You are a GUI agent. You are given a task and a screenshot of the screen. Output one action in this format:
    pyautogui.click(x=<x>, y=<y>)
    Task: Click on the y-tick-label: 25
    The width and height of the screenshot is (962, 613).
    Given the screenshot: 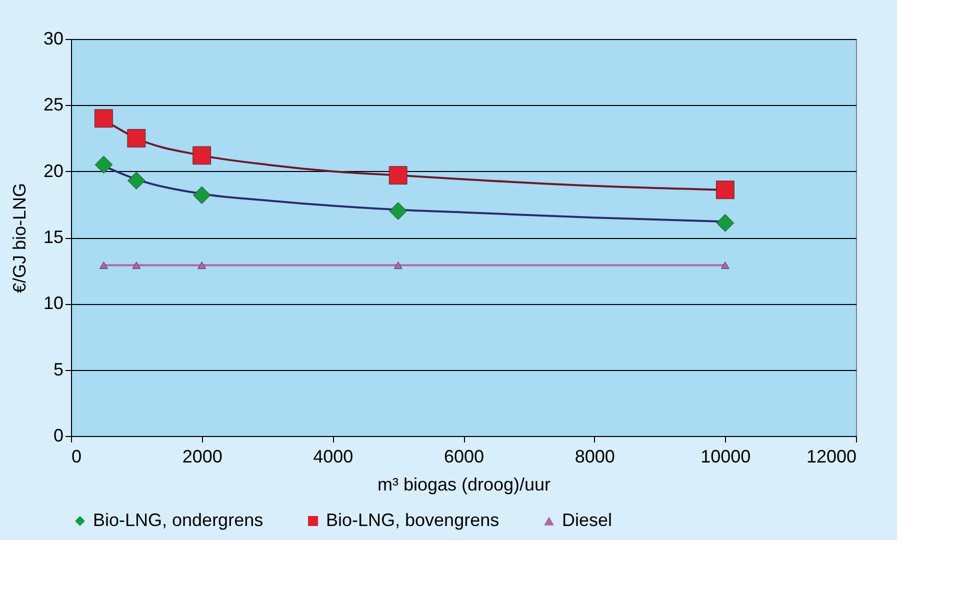 What is the action you would take?
    pyautogui.click(x=53, y=104)
    